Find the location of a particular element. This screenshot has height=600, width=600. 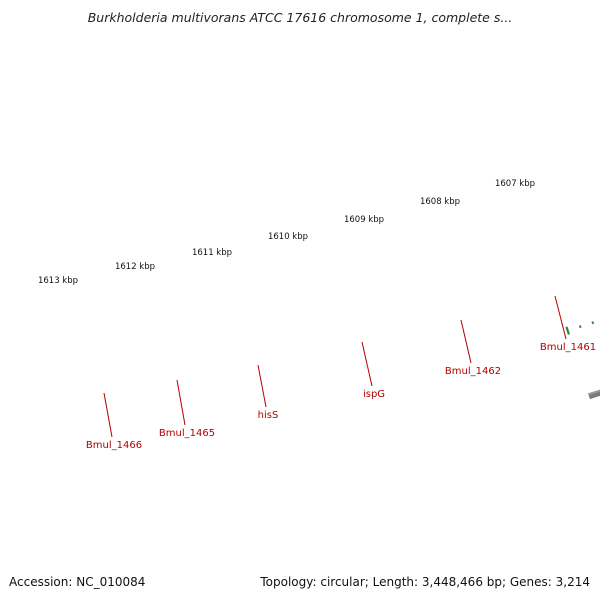

gene-label-ispg: ispG is located at coordinates (374, 394).